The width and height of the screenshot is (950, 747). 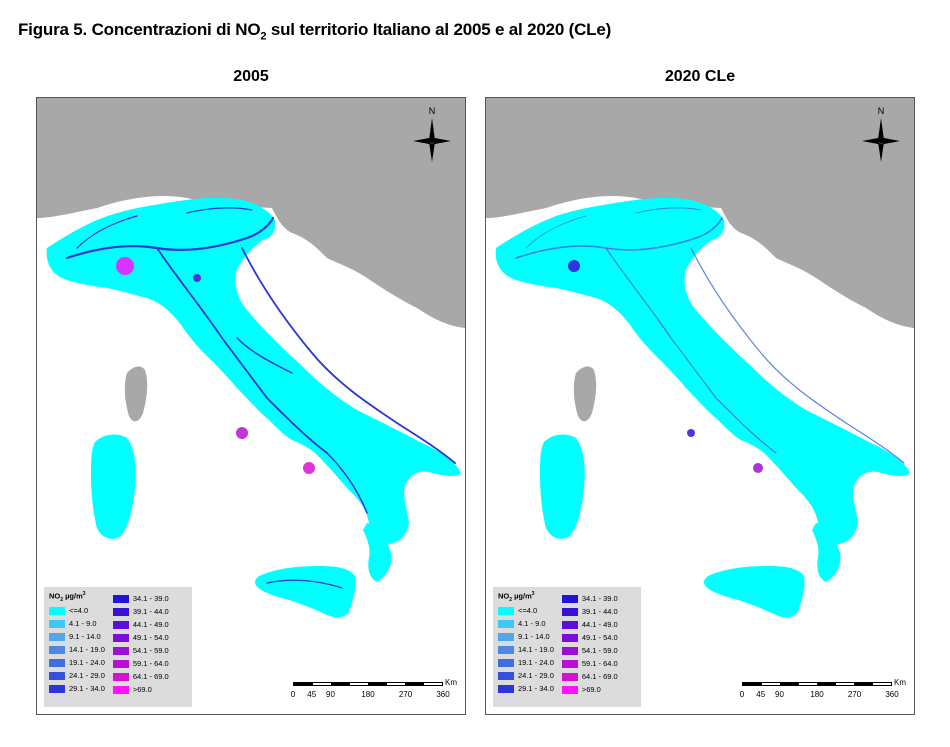 I want to click on north-arrow: N, so click(x=432, y=136).